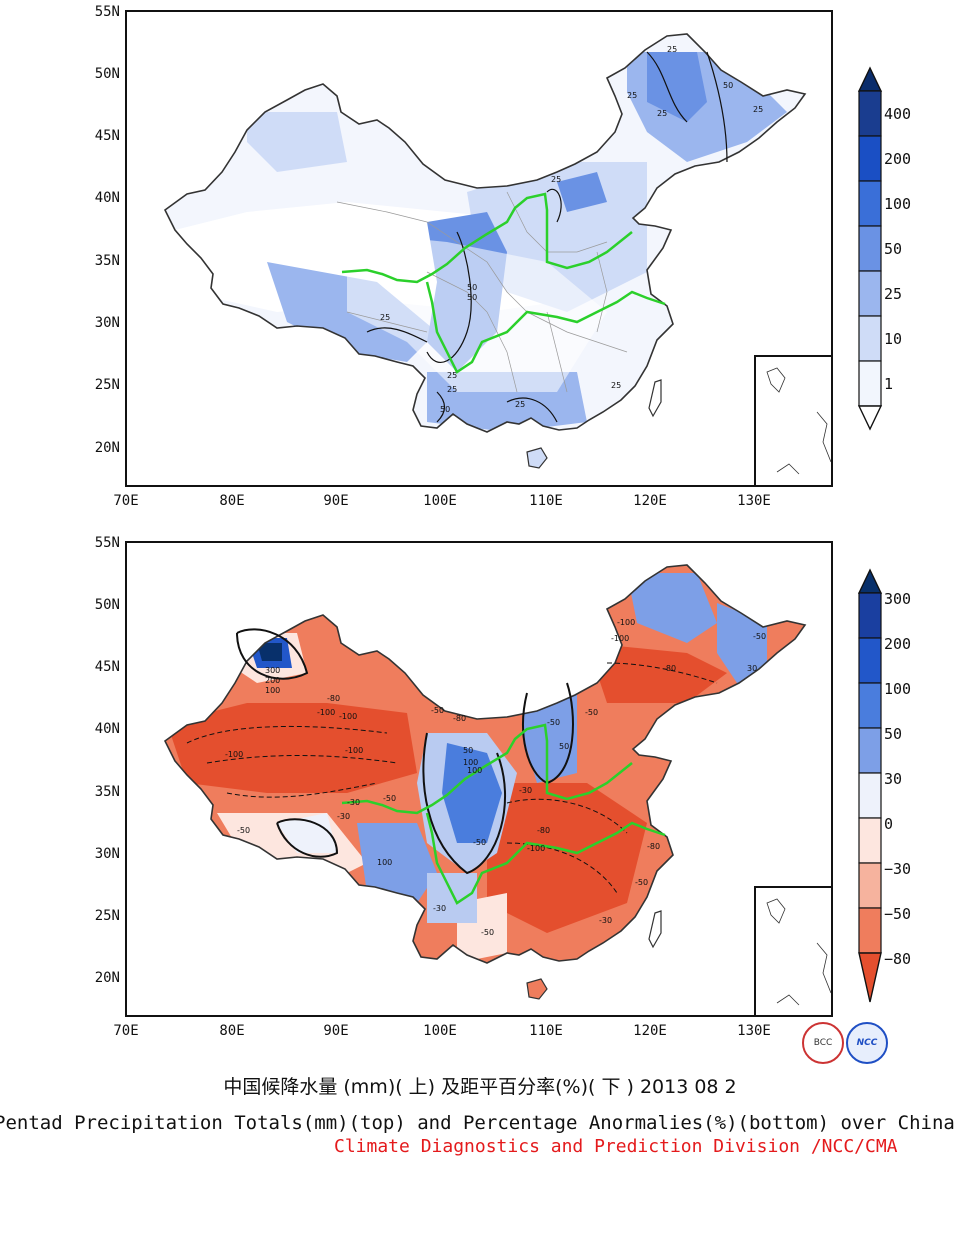 This screenshot has width=960, height=1243. I want to click on bcc-logo: BCC, so click(823, 1043).